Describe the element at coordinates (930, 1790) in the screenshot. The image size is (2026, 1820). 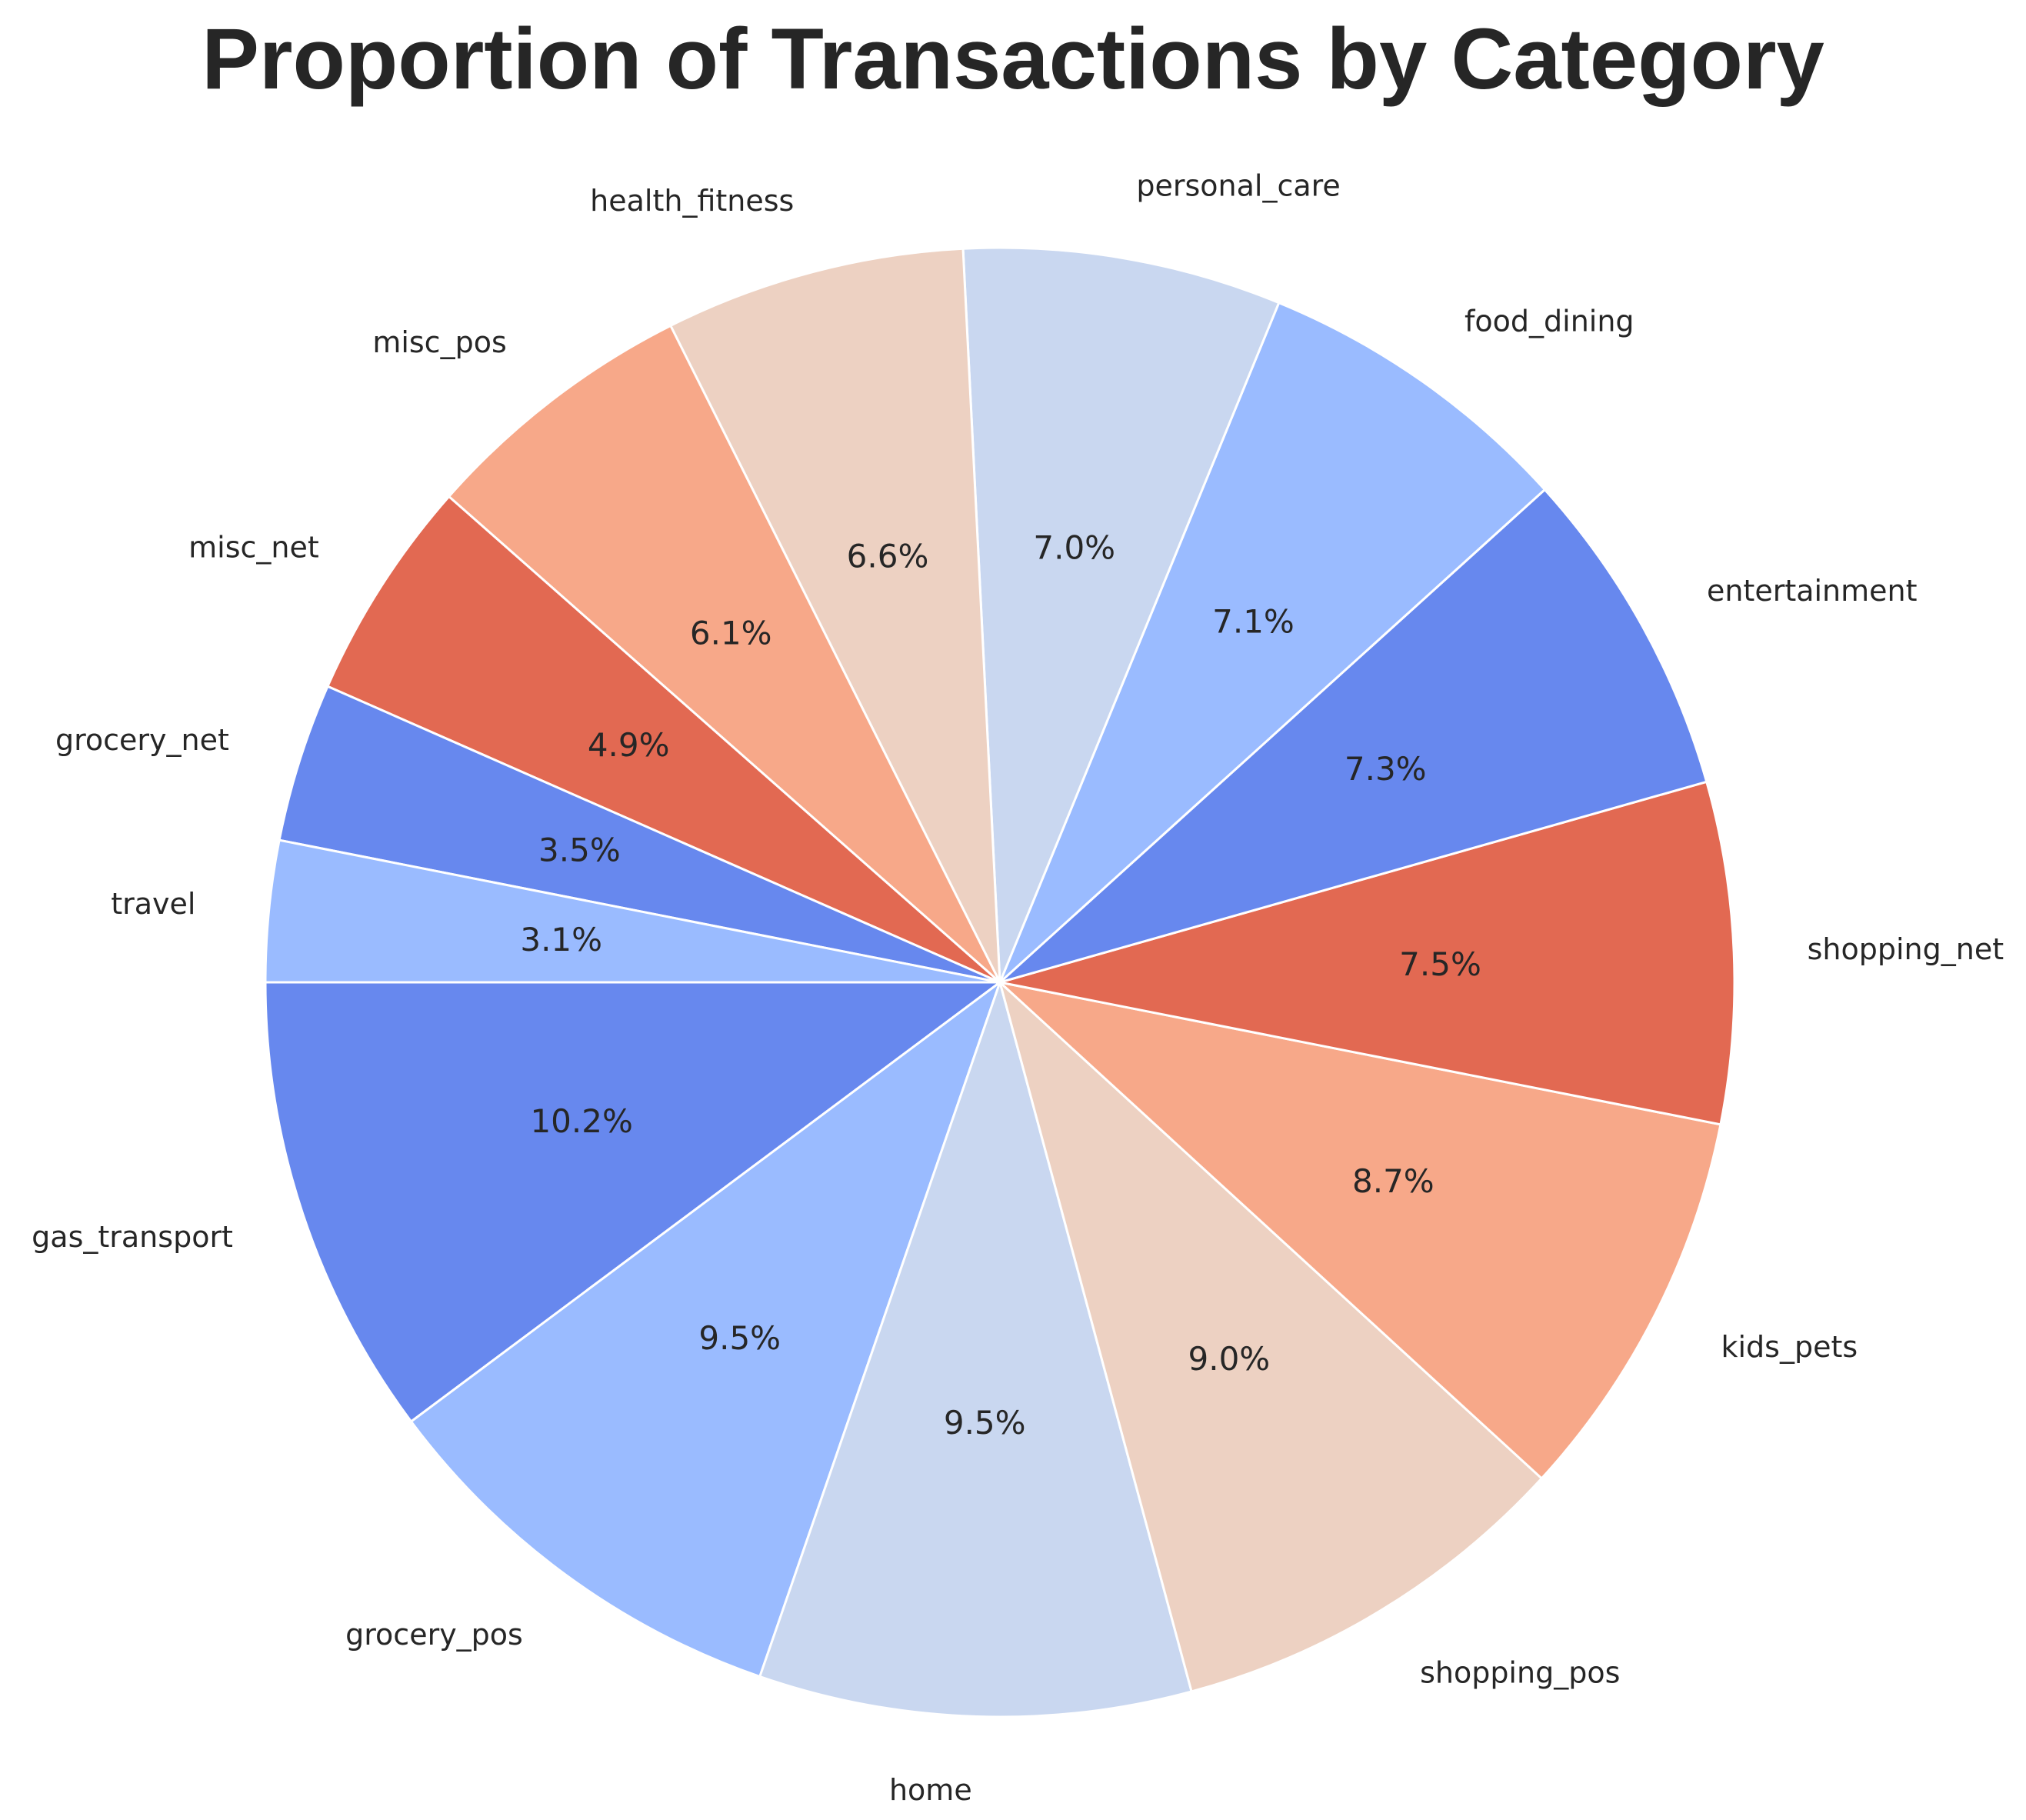
I see `category-label-home: home` at that location.